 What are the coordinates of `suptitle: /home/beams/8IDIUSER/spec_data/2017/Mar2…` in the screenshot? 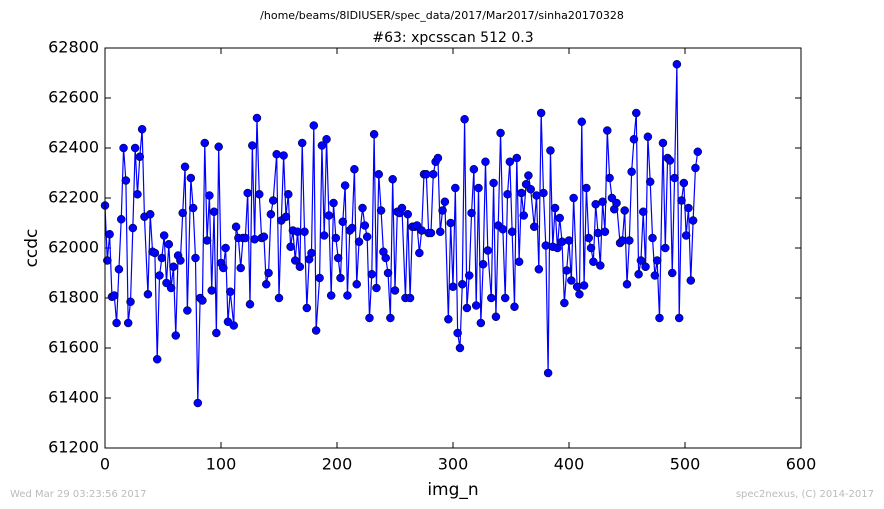 It's located at (442, 15).